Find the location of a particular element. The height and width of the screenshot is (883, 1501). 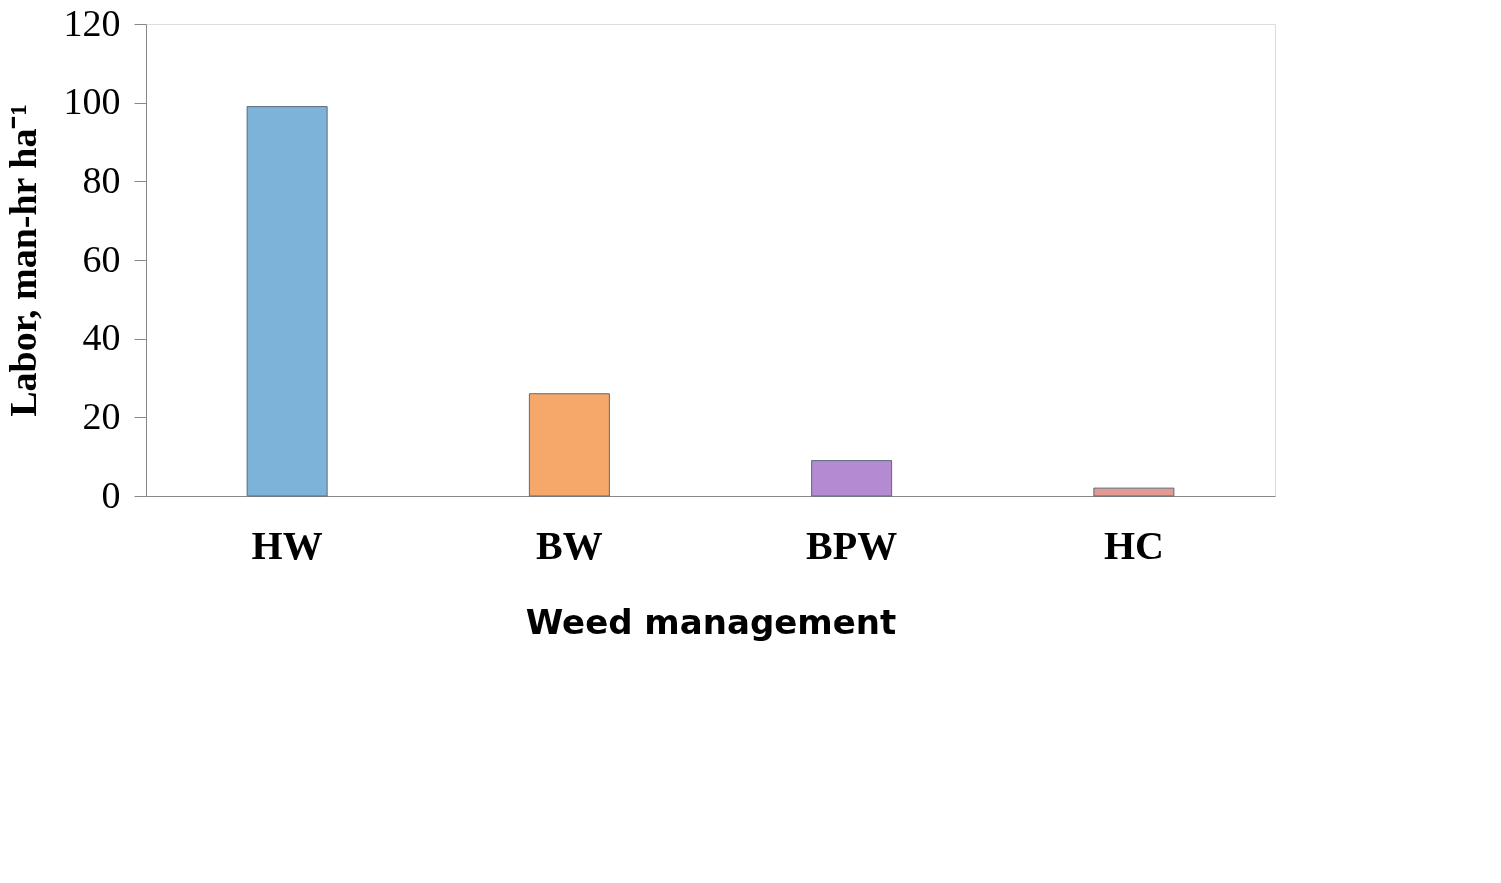

y-tick-label: 60 is located at coordinates (101, 258).